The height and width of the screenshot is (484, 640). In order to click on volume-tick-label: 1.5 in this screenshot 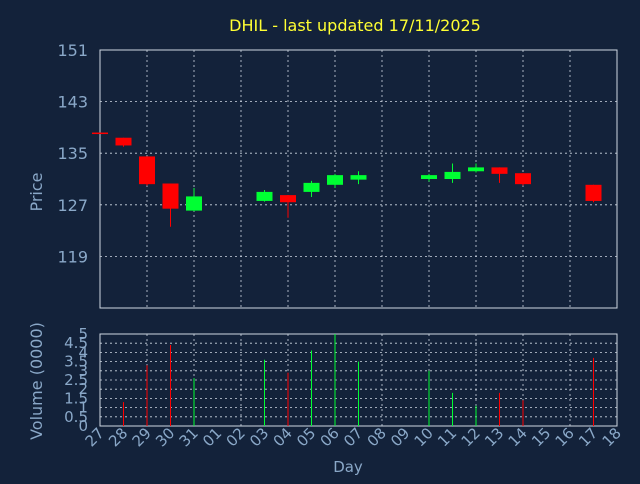, I will do `click(76, 398)`.